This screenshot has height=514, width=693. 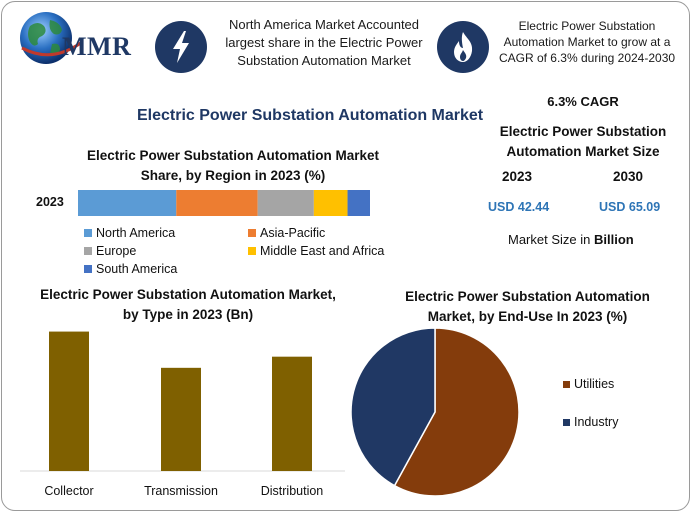 I want to click on pie-slice-industry, so click(x=393, y=407).